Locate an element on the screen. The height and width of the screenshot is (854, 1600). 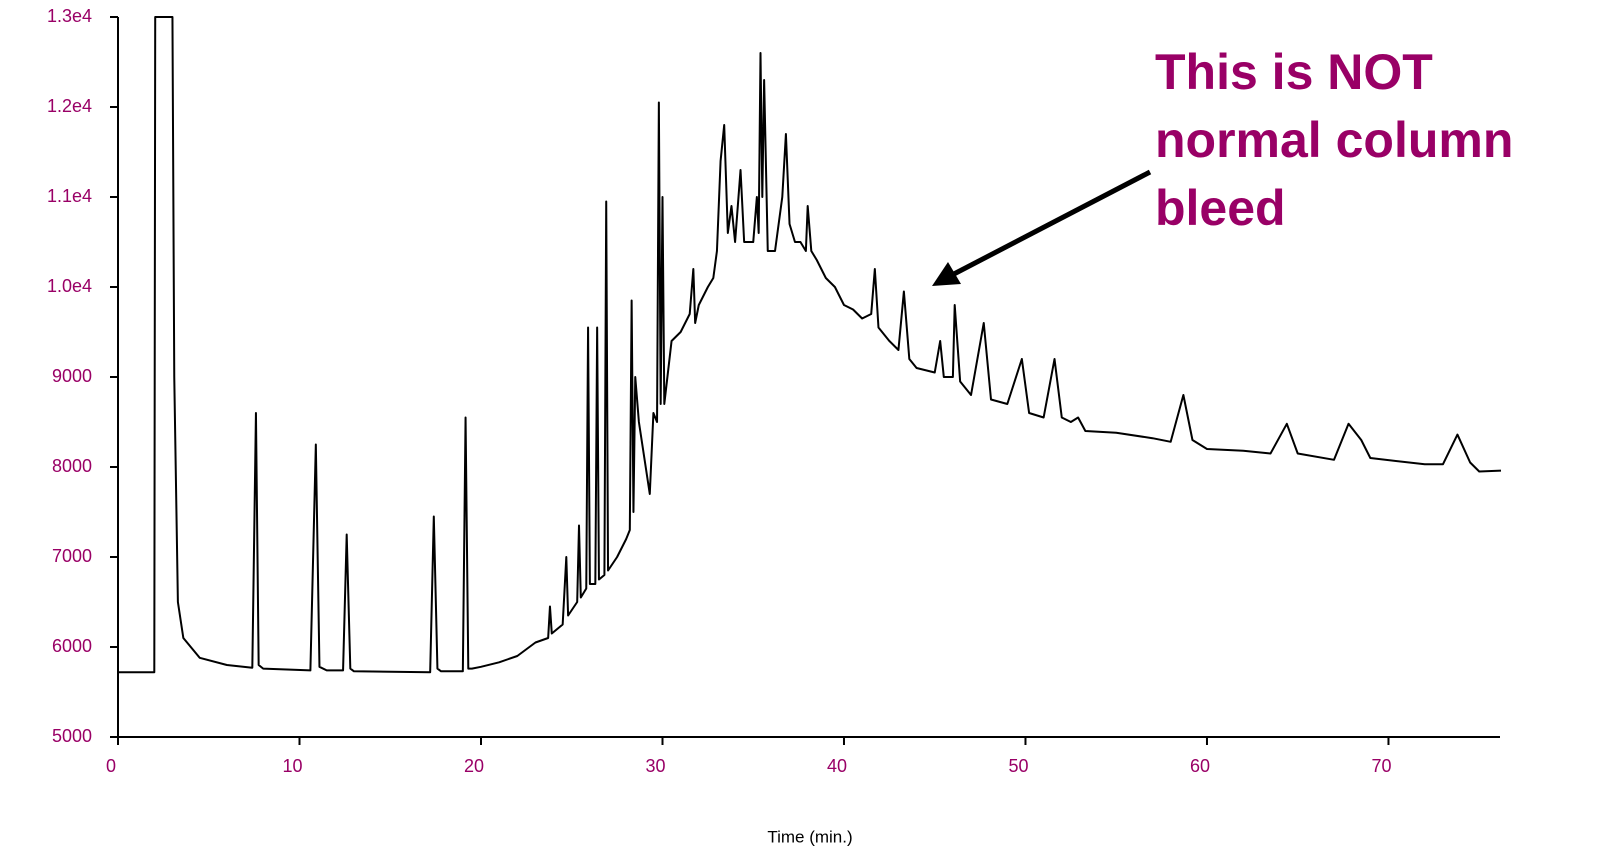
x-tick-label: 60 is located at coordinates (1200, 766).